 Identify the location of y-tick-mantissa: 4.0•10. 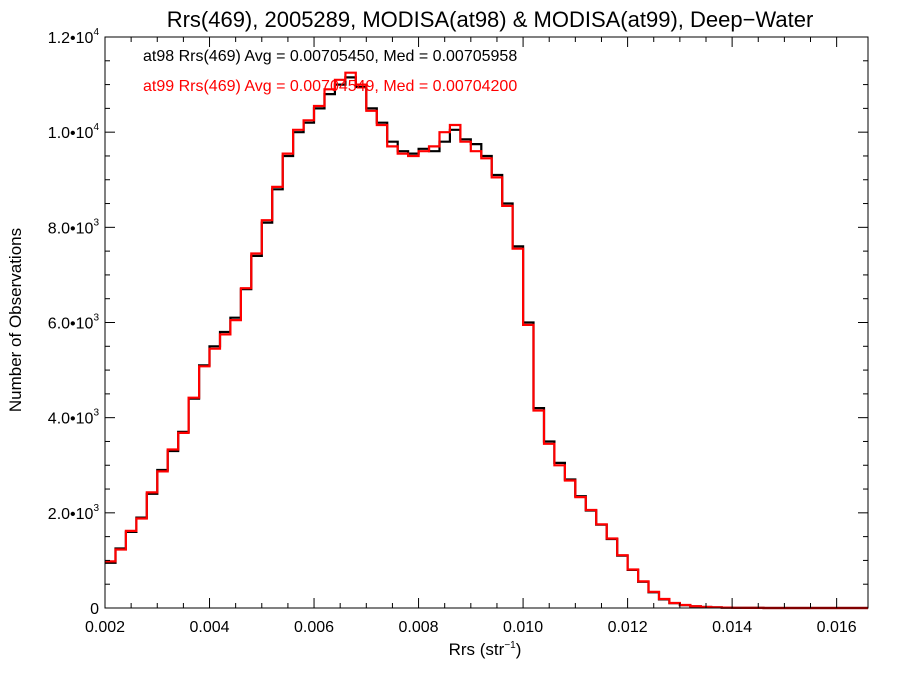
(71, 419).